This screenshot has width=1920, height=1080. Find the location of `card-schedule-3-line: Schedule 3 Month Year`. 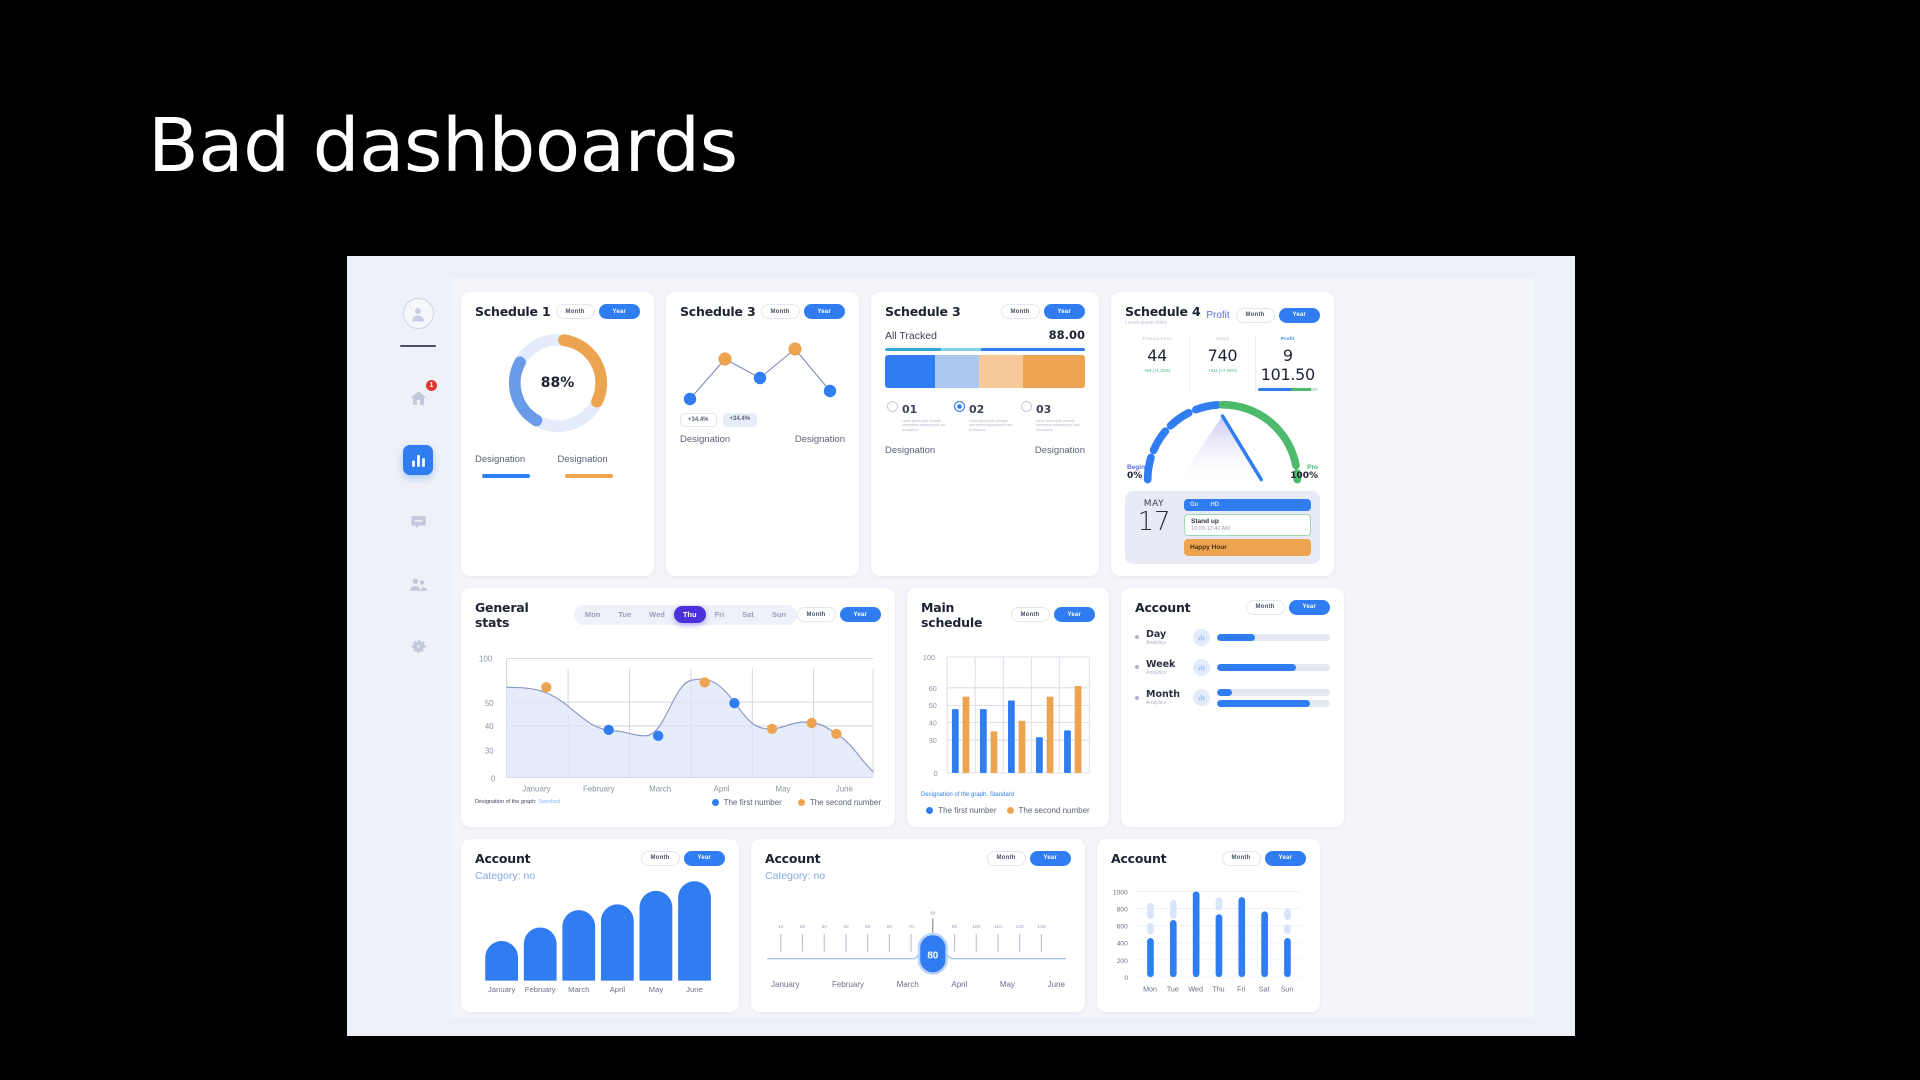

card-schedule-3-line: Schedule 3 Month Year is located at coordinates (762, 434).